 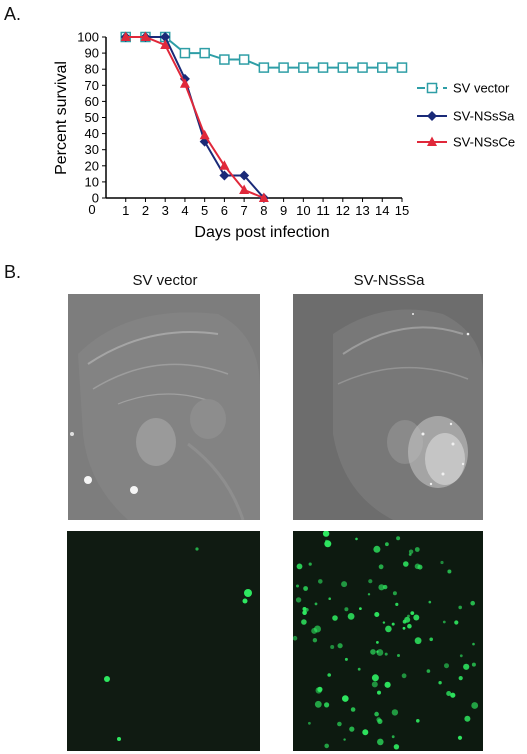 What do you see at coordinates (13, 272) in the screenshot?
I see `panel-b-label: B.` at bounding box center [13, 272].